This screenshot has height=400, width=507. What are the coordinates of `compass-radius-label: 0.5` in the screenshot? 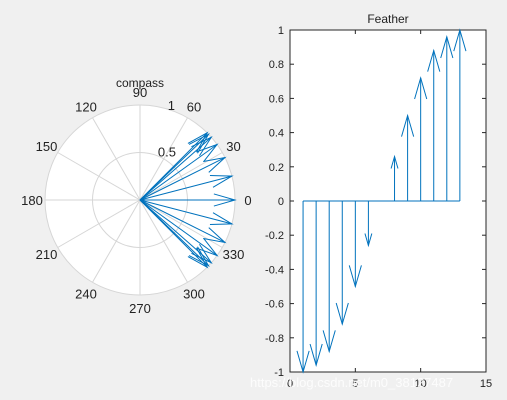 It's located at (167, 152).